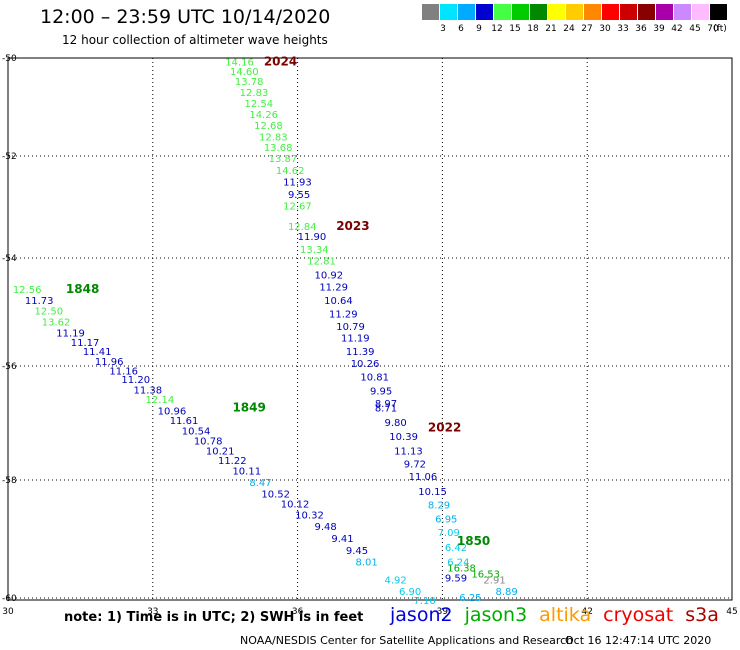  What do you see at coordinates (239, 62) in the screenshot?
I see `wave-height-value: 14.16` at bounding box center [239, 62].